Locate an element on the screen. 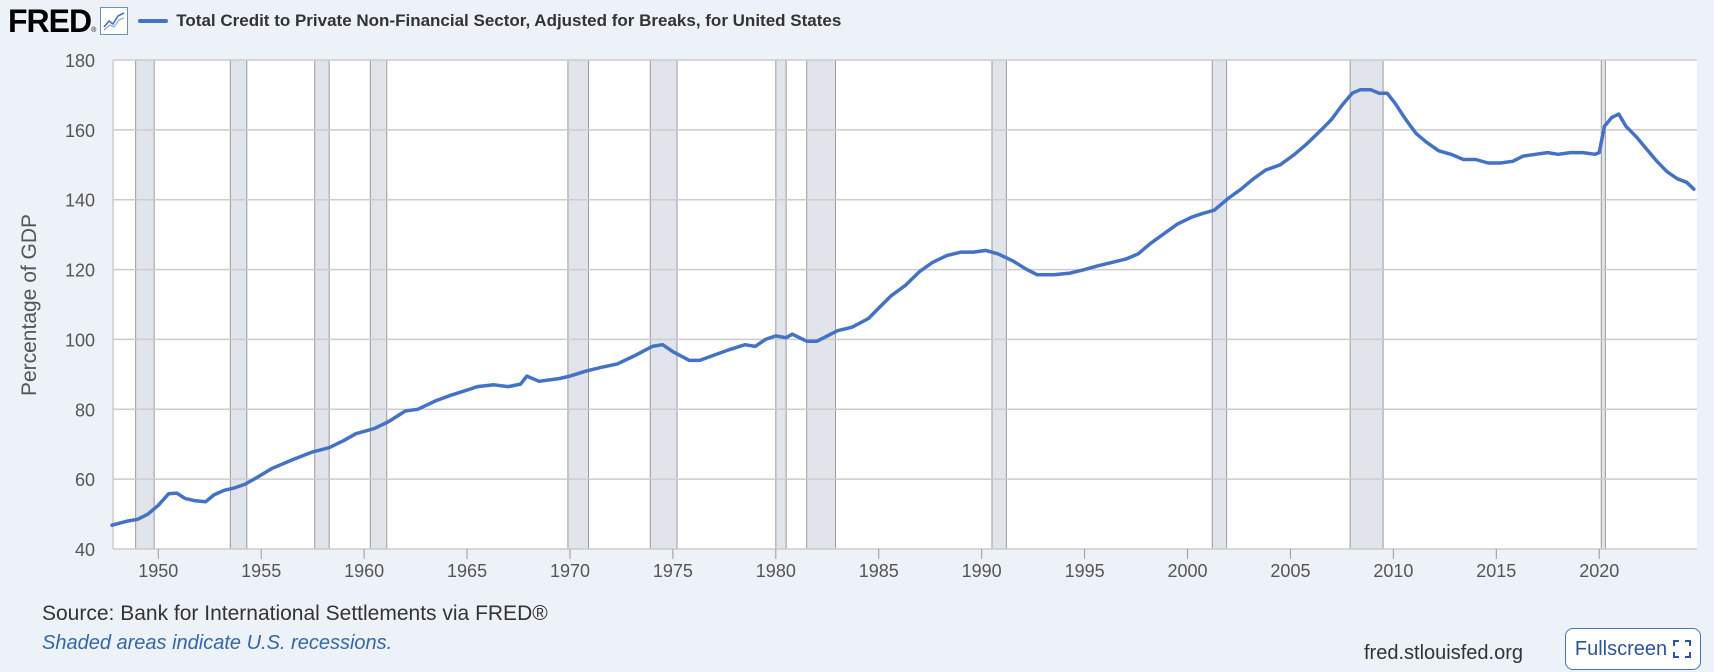 The image size is (1714, 672). x-tick-label: 2015 is located at coordinates (1496, 571).